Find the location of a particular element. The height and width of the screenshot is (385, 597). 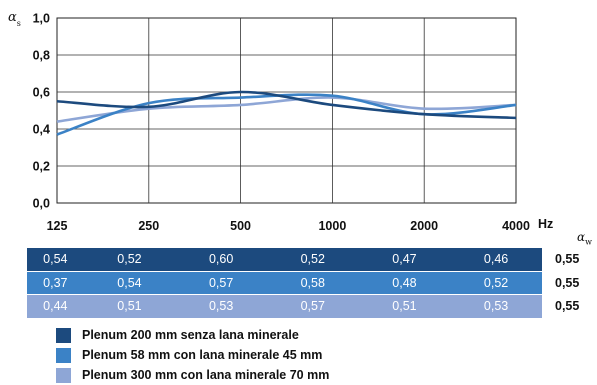

table-cell: 0,48 is located at coordinates (404, 282).